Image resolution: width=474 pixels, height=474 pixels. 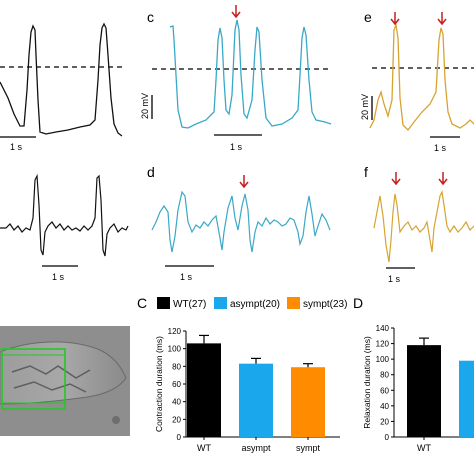 What do you see at coordinates (424, 448) in the screenshot?
I see `x-tick-label-D-0: WT` at bounding box center [424, 448].